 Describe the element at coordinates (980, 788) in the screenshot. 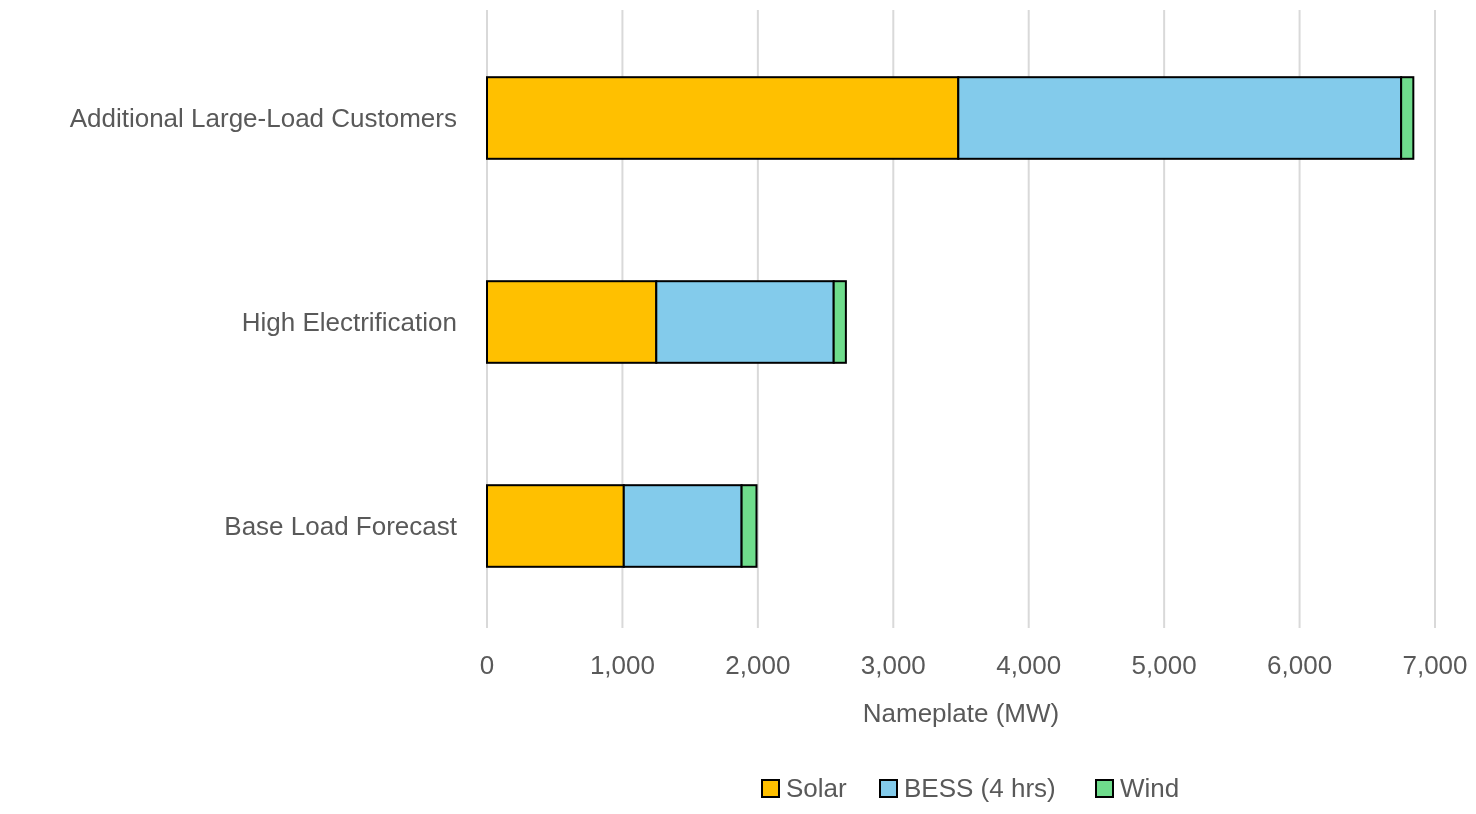

I see `legend-label: BESS (4 hrs)` at that location.